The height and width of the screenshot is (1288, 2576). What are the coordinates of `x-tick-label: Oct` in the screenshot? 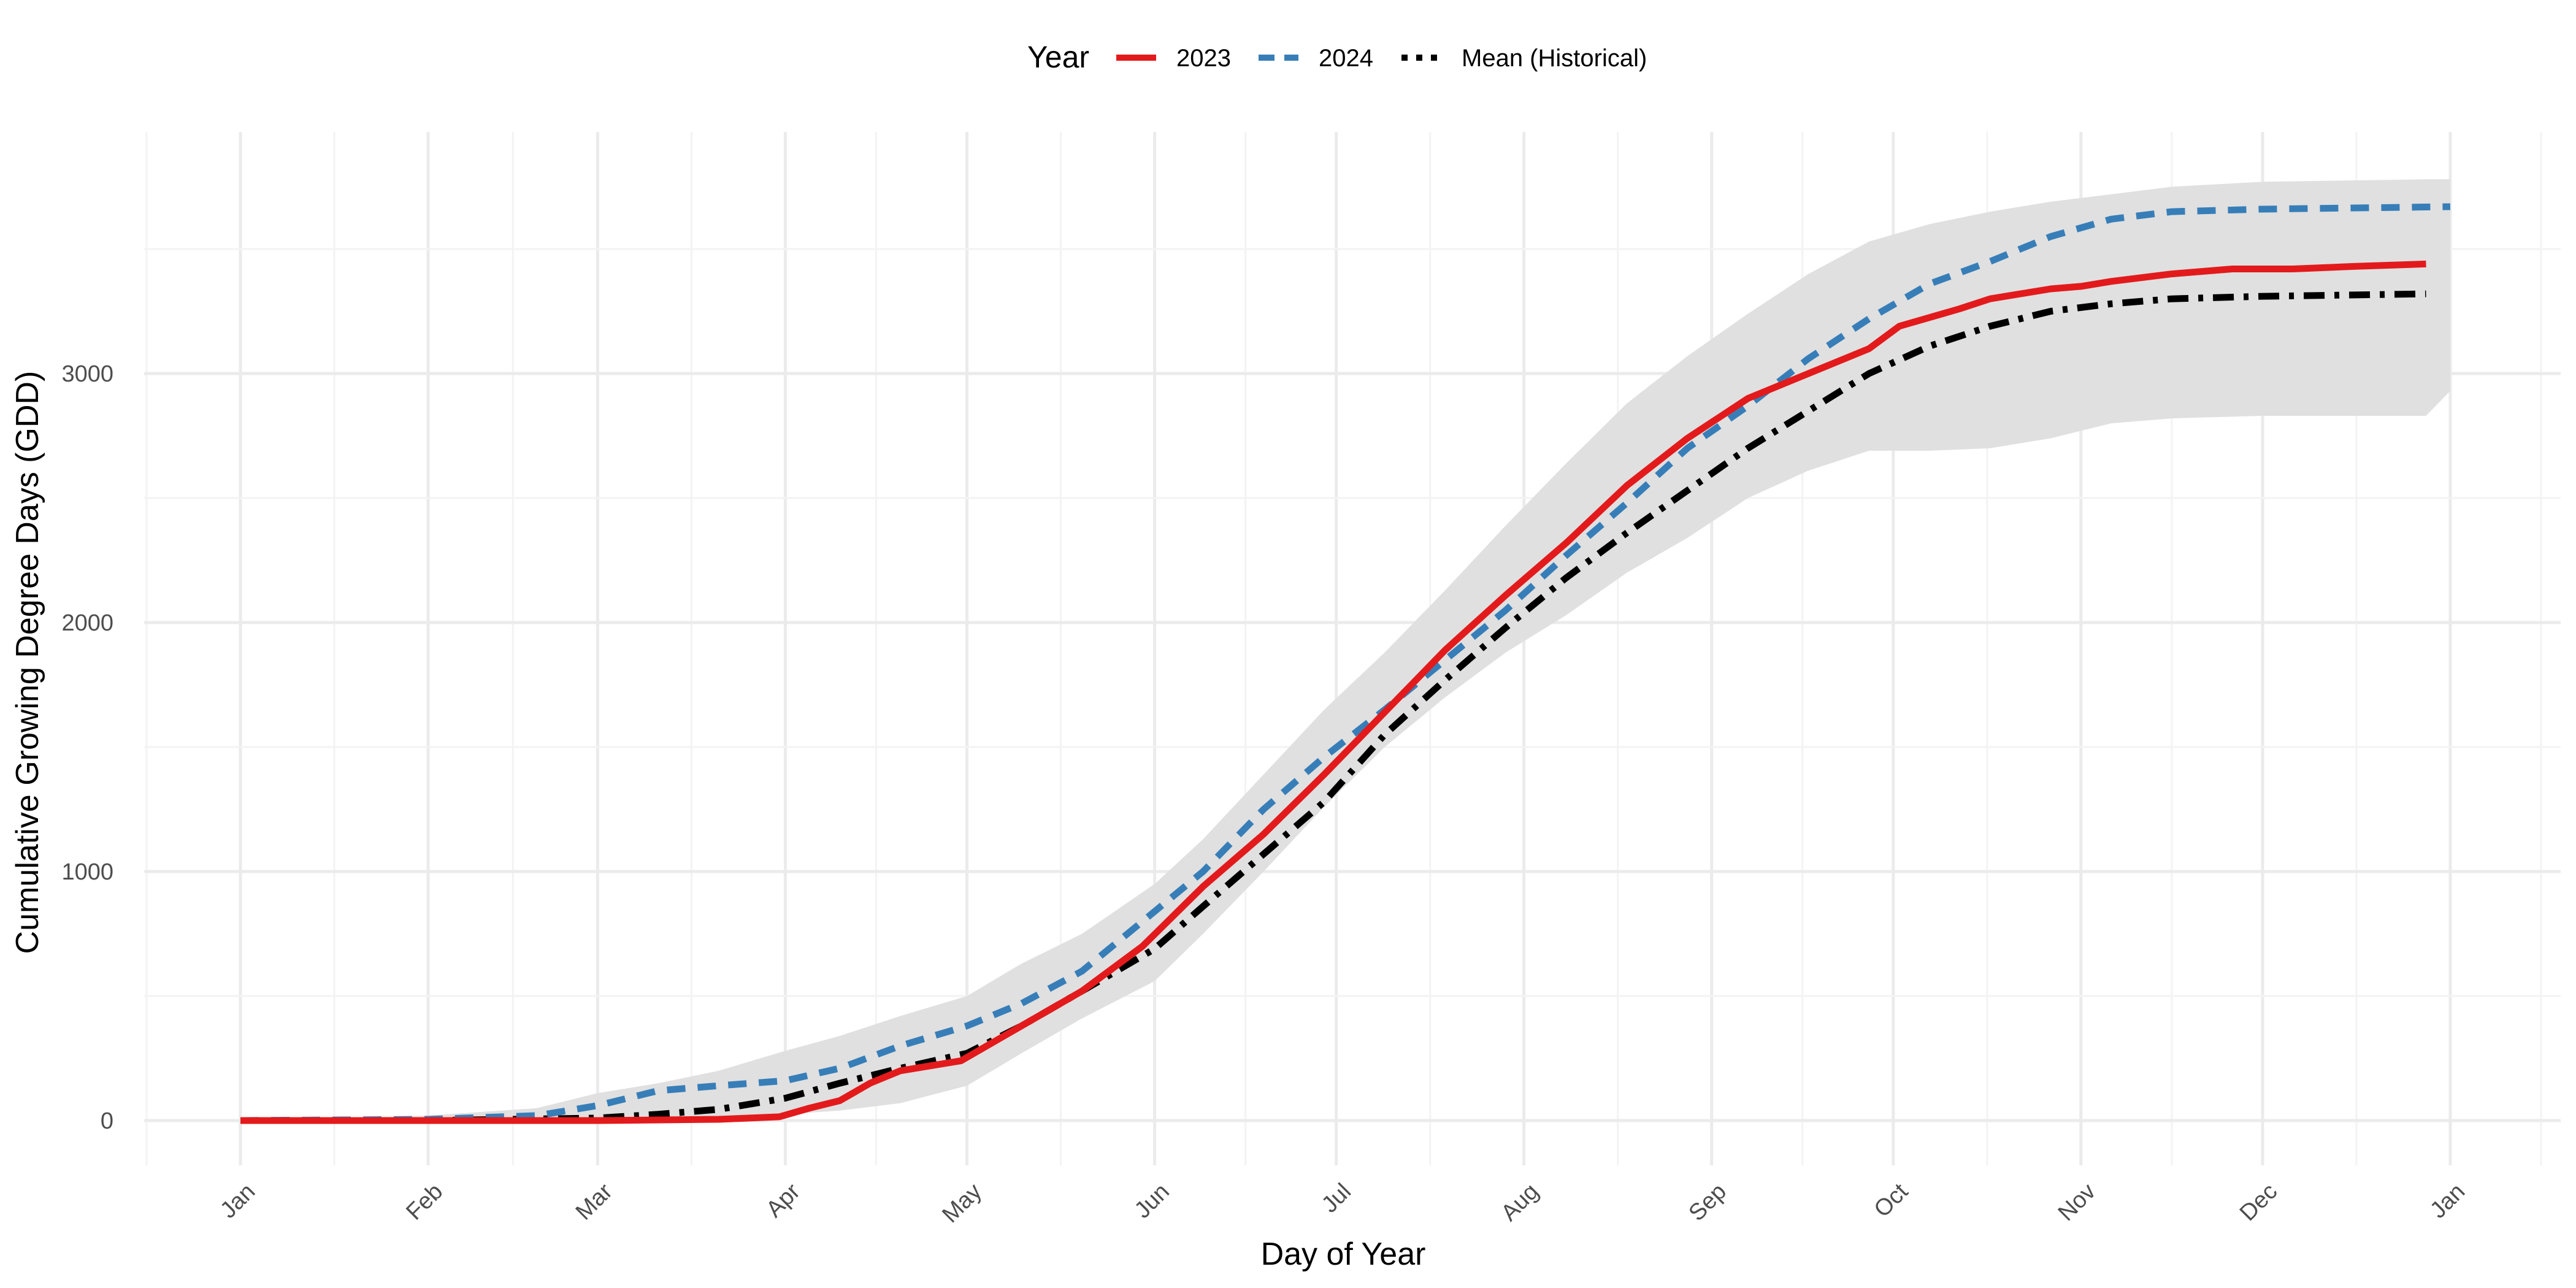 It's located at (1891, 1200).